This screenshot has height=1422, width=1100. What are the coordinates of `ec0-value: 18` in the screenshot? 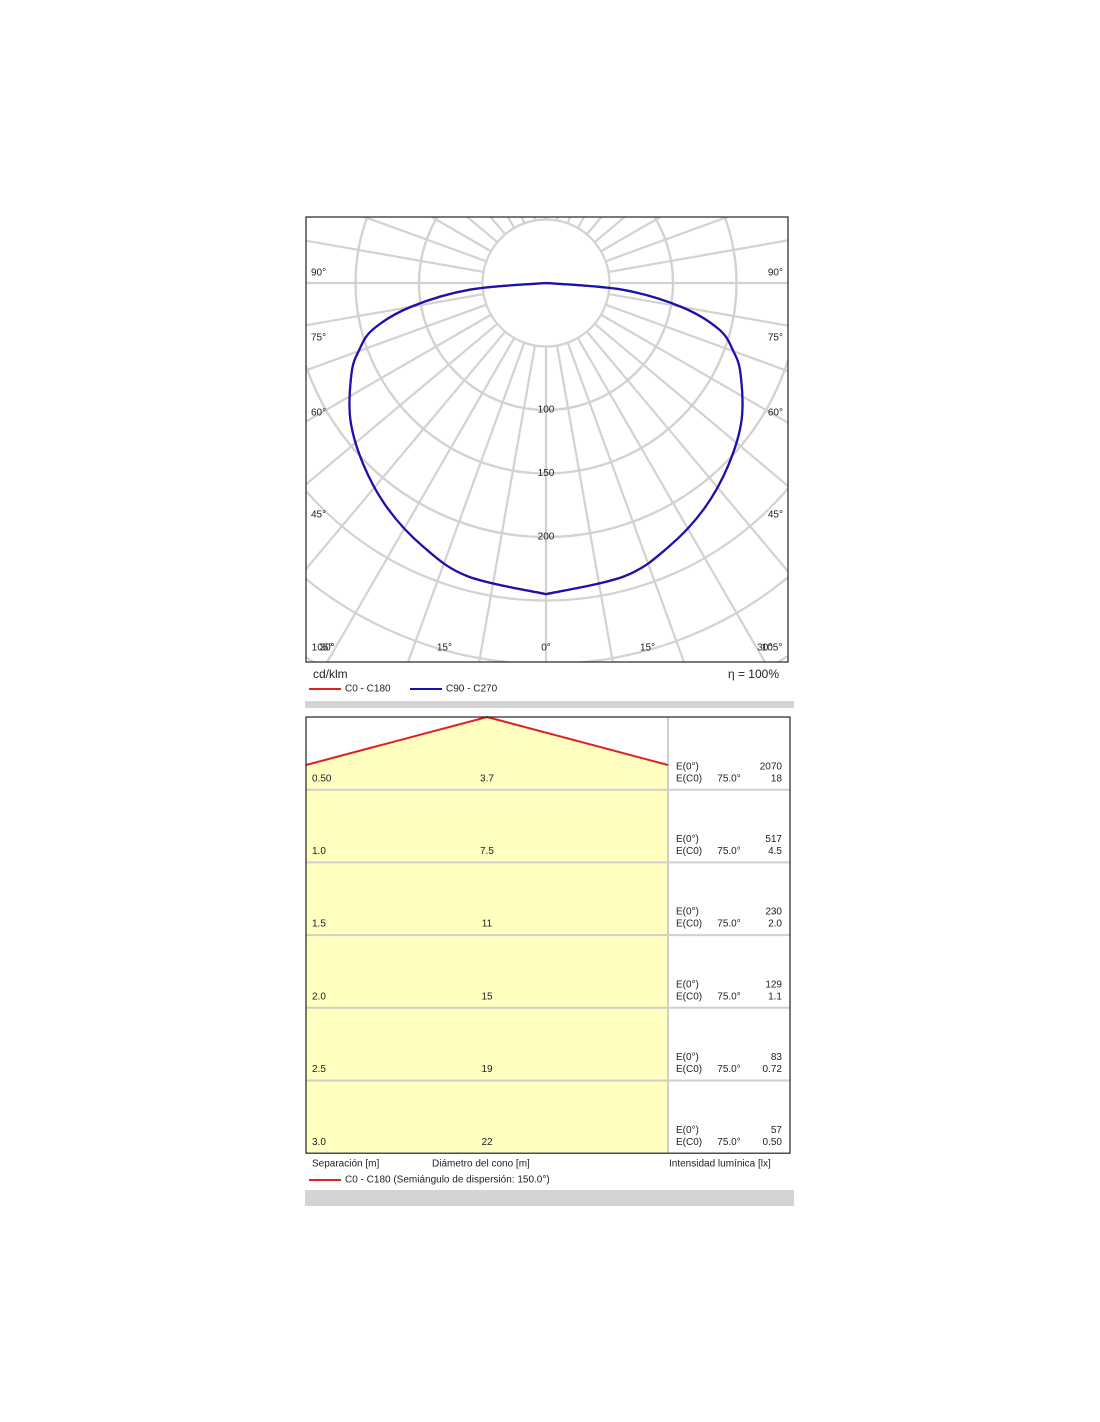 It's located at (777, 778).